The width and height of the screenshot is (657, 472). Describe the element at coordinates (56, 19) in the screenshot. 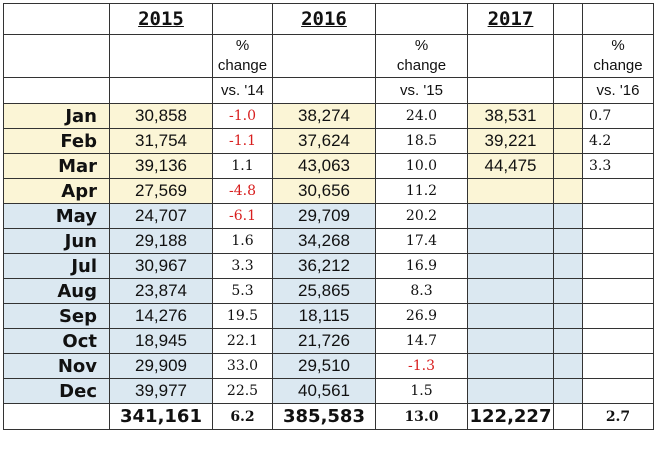

I see `corner-cell` at that location.